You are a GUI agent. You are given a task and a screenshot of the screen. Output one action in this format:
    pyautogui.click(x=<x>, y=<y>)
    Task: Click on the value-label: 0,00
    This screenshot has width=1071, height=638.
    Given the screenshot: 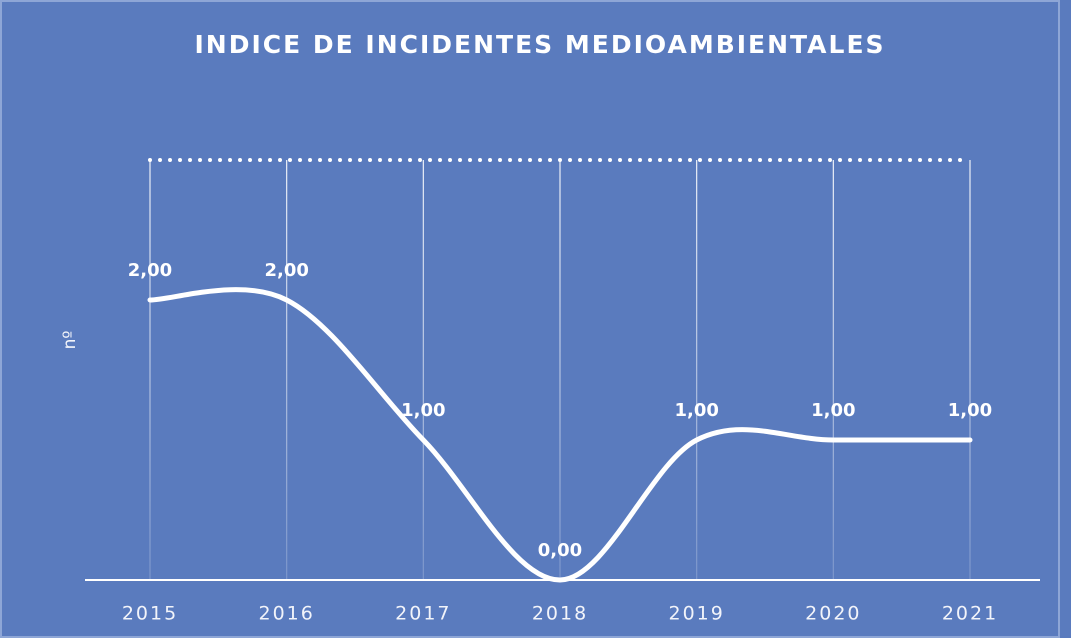 What is the action you would take?
    pyautogui.click(x=560, y=550)
    